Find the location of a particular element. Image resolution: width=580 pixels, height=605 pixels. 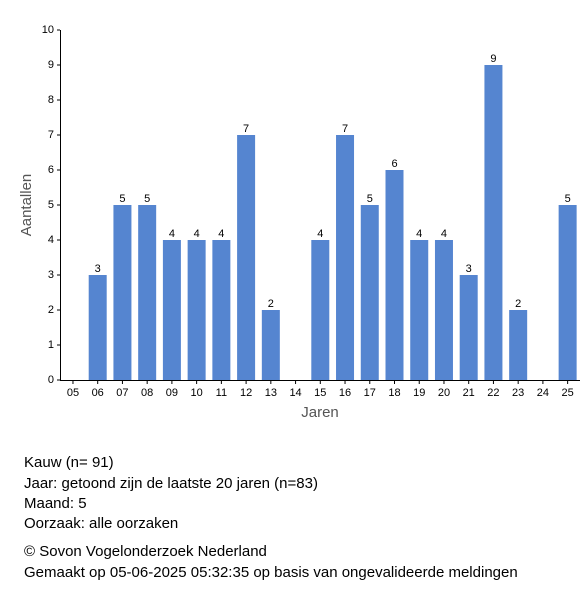

x-tick-label: 12 is located at coordinates (246, 393).